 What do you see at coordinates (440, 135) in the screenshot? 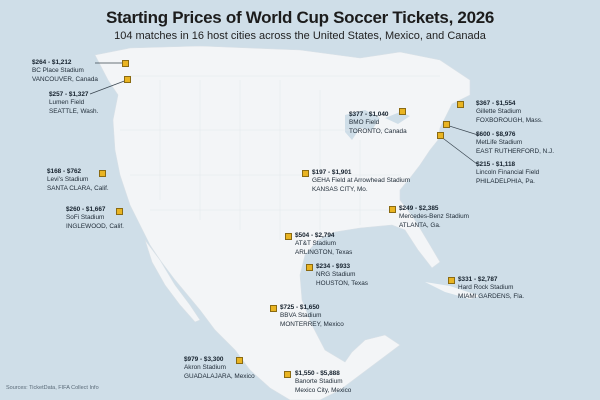
I see `marker-philadelphia` at bounding box center [440, 135].